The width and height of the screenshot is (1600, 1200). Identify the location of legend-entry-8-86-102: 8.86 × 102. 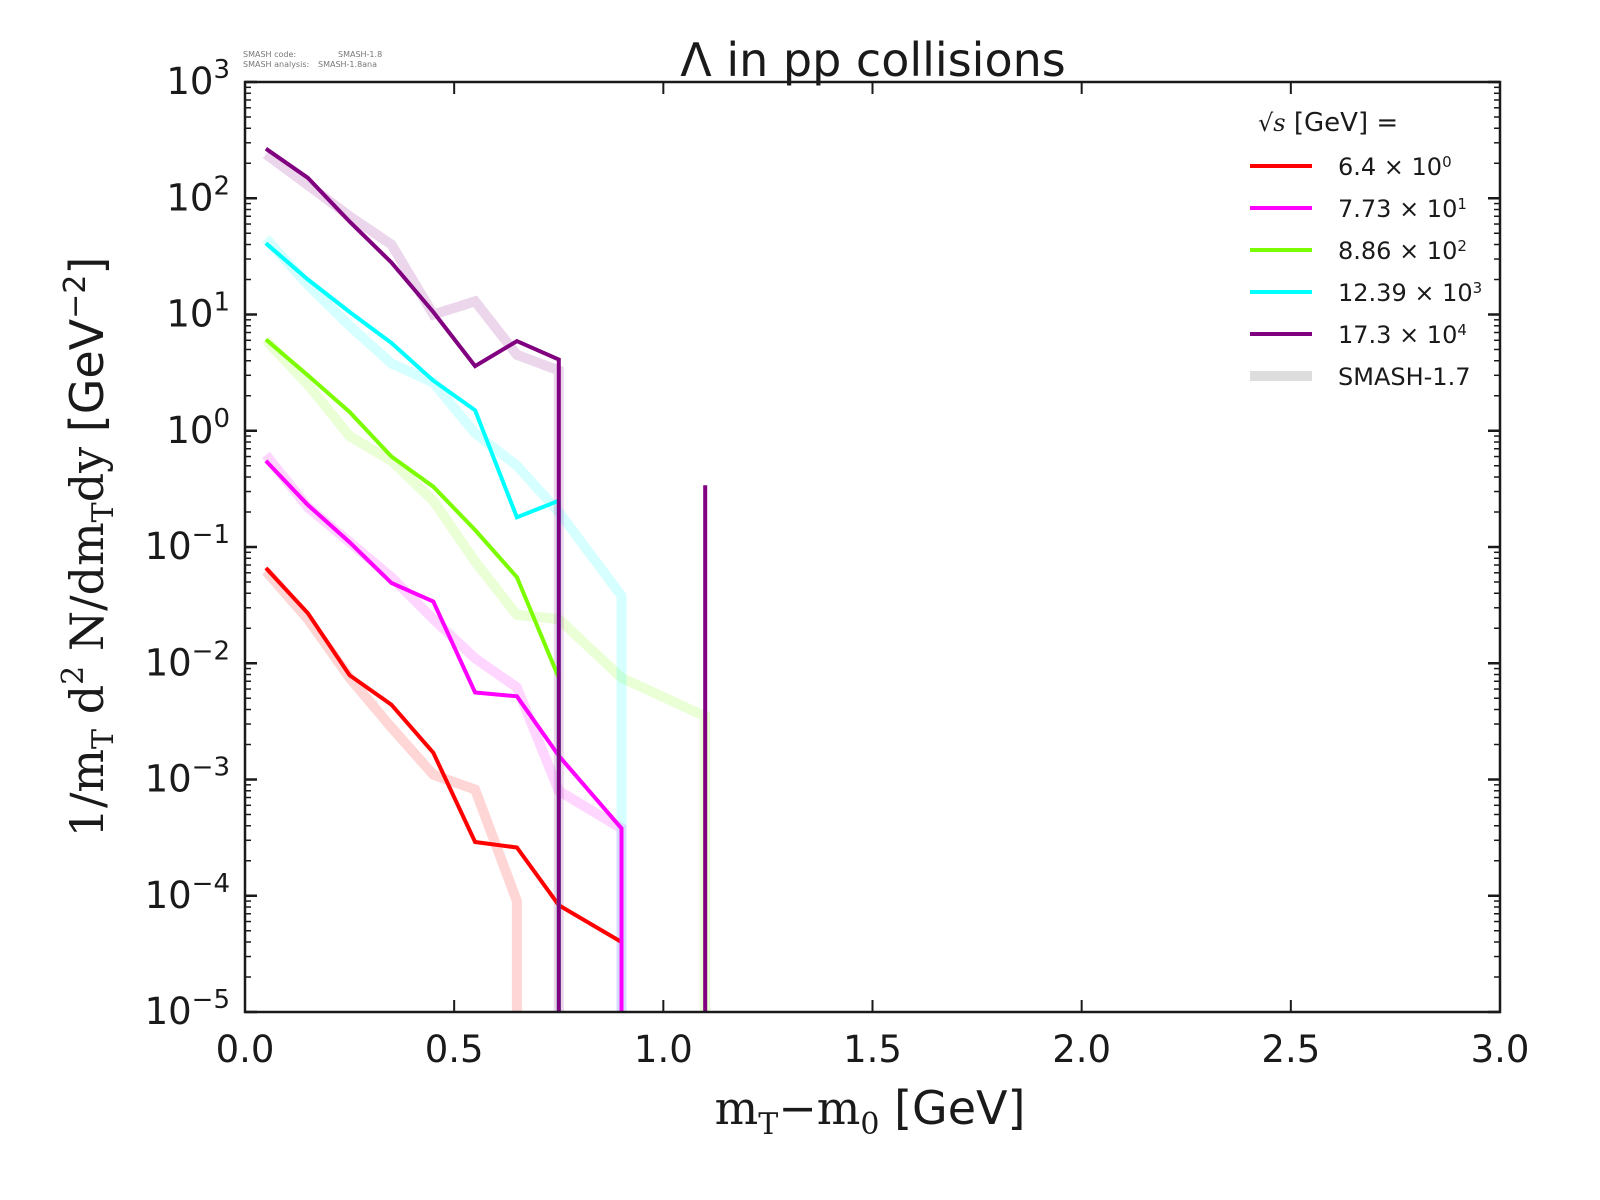
(1358, 251).